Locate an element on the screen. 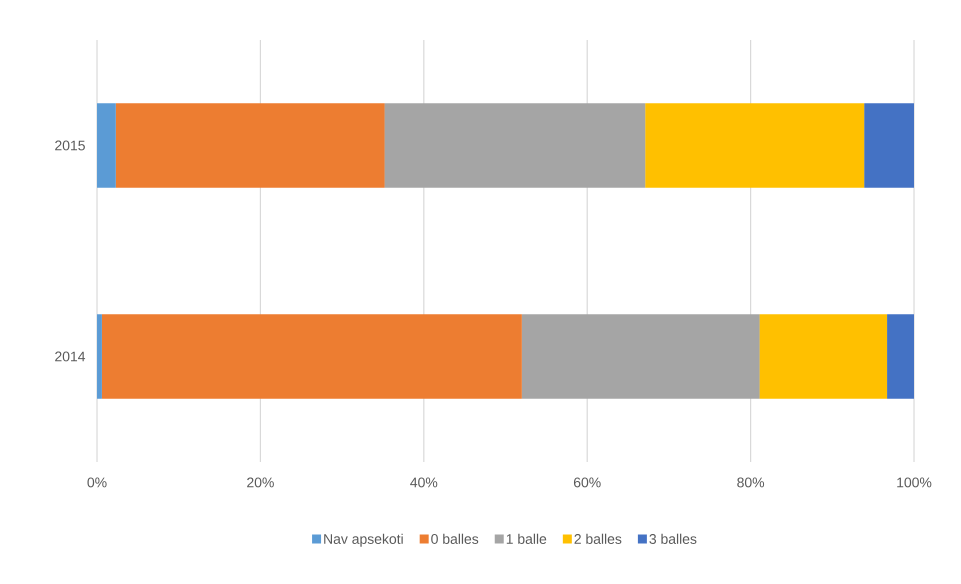 The height and width of the screenshot is (584, 961). legend-label: Nav apsekoti is located at coordinates (363, 540).